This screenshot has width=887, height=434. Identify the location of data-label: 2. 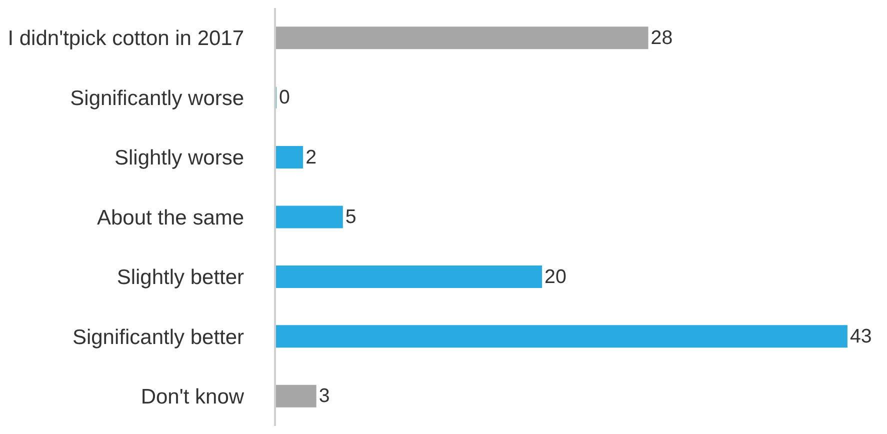
(311, 157).